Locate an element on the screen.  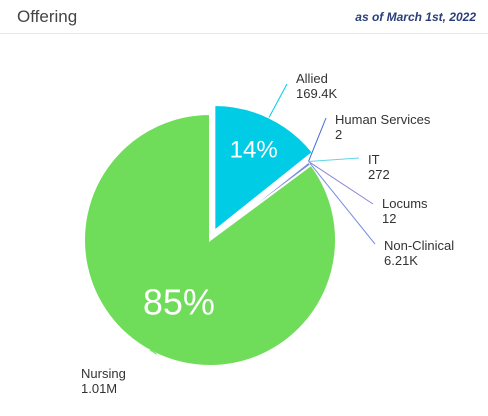
category-label-locums: Locums is located at coordinates (405, 203).